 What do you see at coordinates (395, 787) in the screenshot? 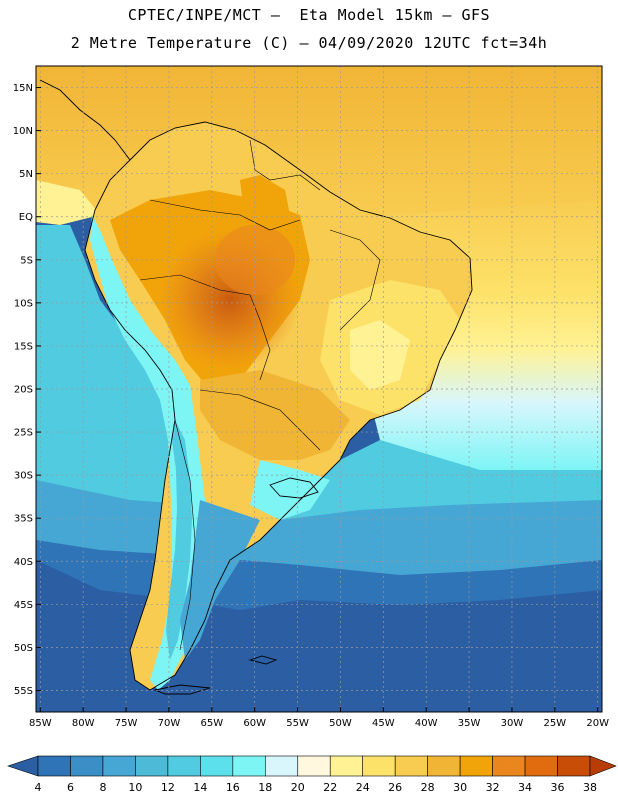
I see `colorbar-label: 26` at bounding box center [395, 787].